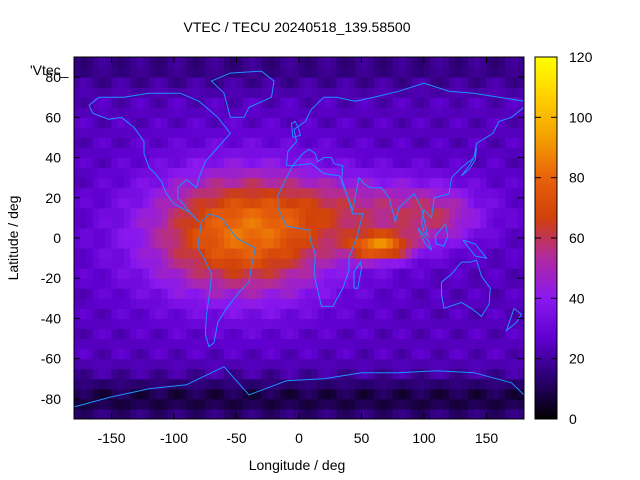 The height and width of the screenshot is (480, 640). What do you see at coordinates (362, 438) in the screenshot?
I see `x-tick-label: 50` at bounding box center [362, 438].